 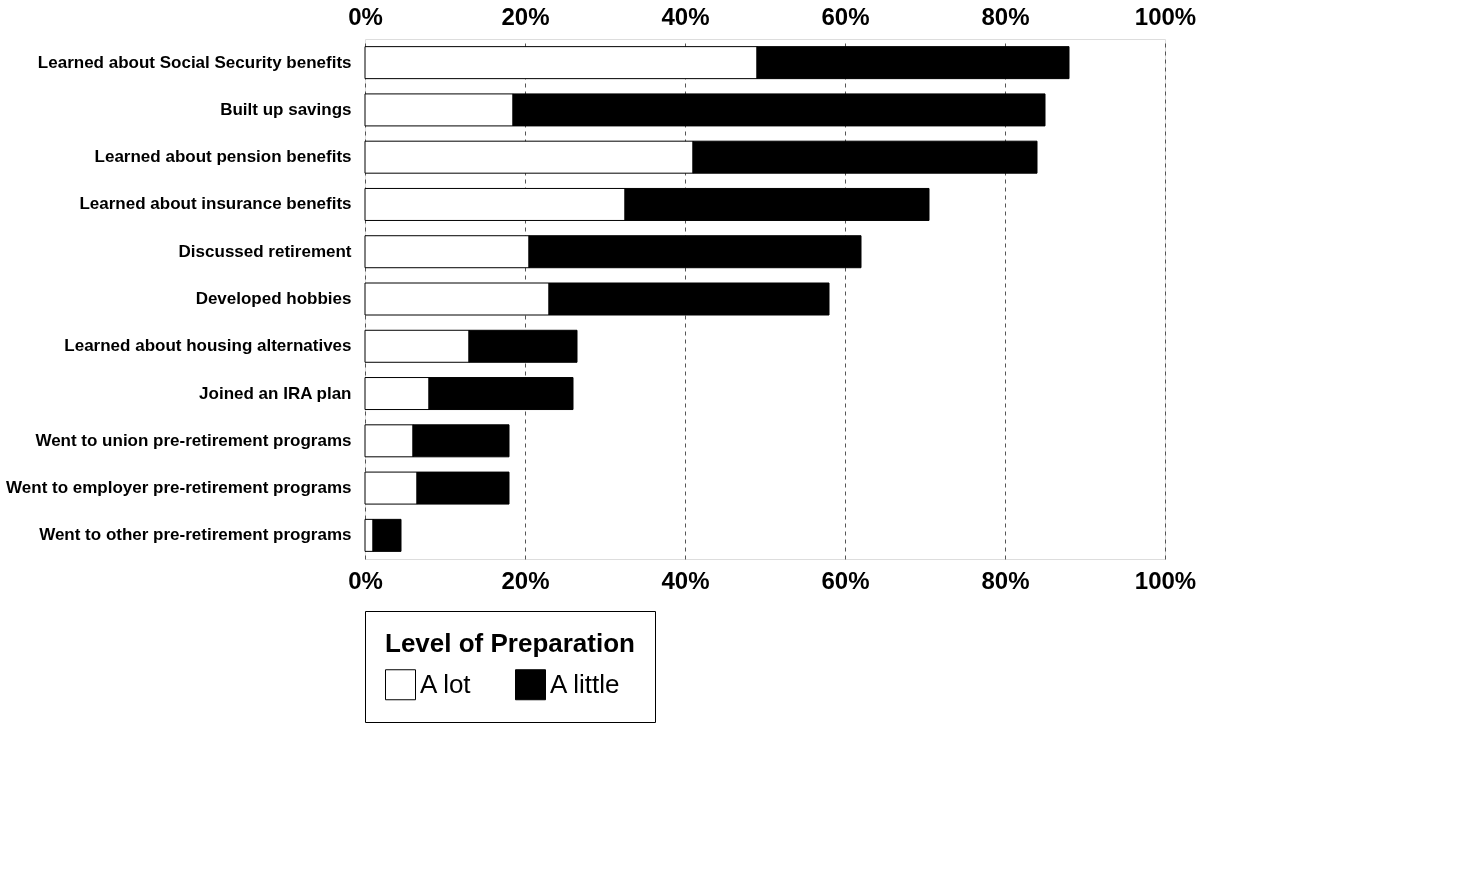 What do you see at coordinates (193, 440) in the screenshot?
I see `y-tick-label: Went to union pre-retirement programs` at bounding box center [193, 440].